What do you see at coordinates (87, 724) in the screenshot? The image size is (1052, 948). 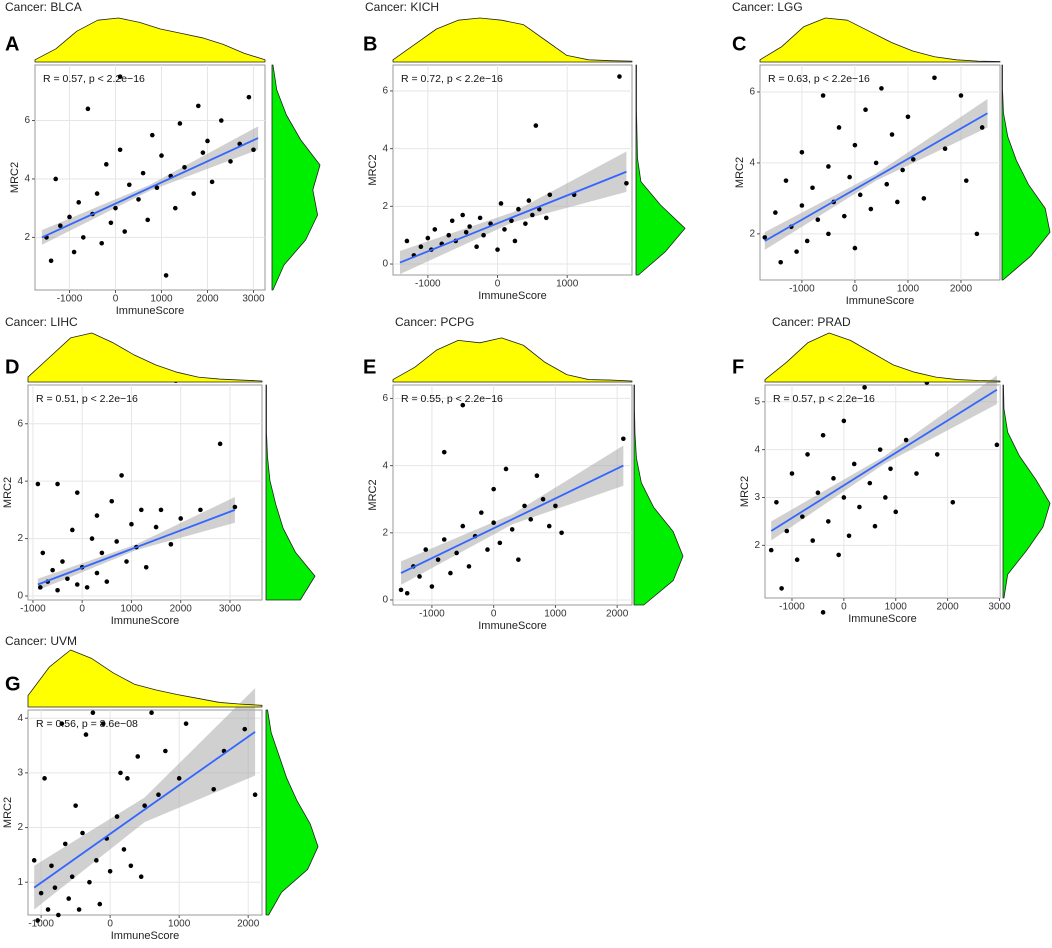 I see `correlation-annotation: R = 0.56, p = 8.6e−08` at bounding box center [87, 724].